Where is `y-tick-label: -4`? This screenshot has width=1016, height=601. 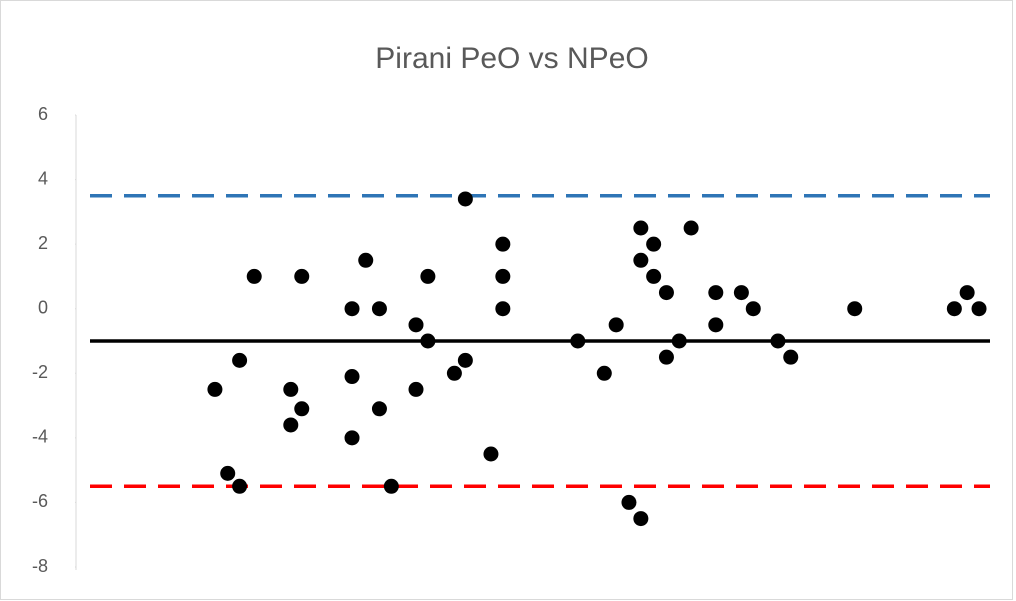 y-tick-label: -4 is located at coordinates (40, 437).